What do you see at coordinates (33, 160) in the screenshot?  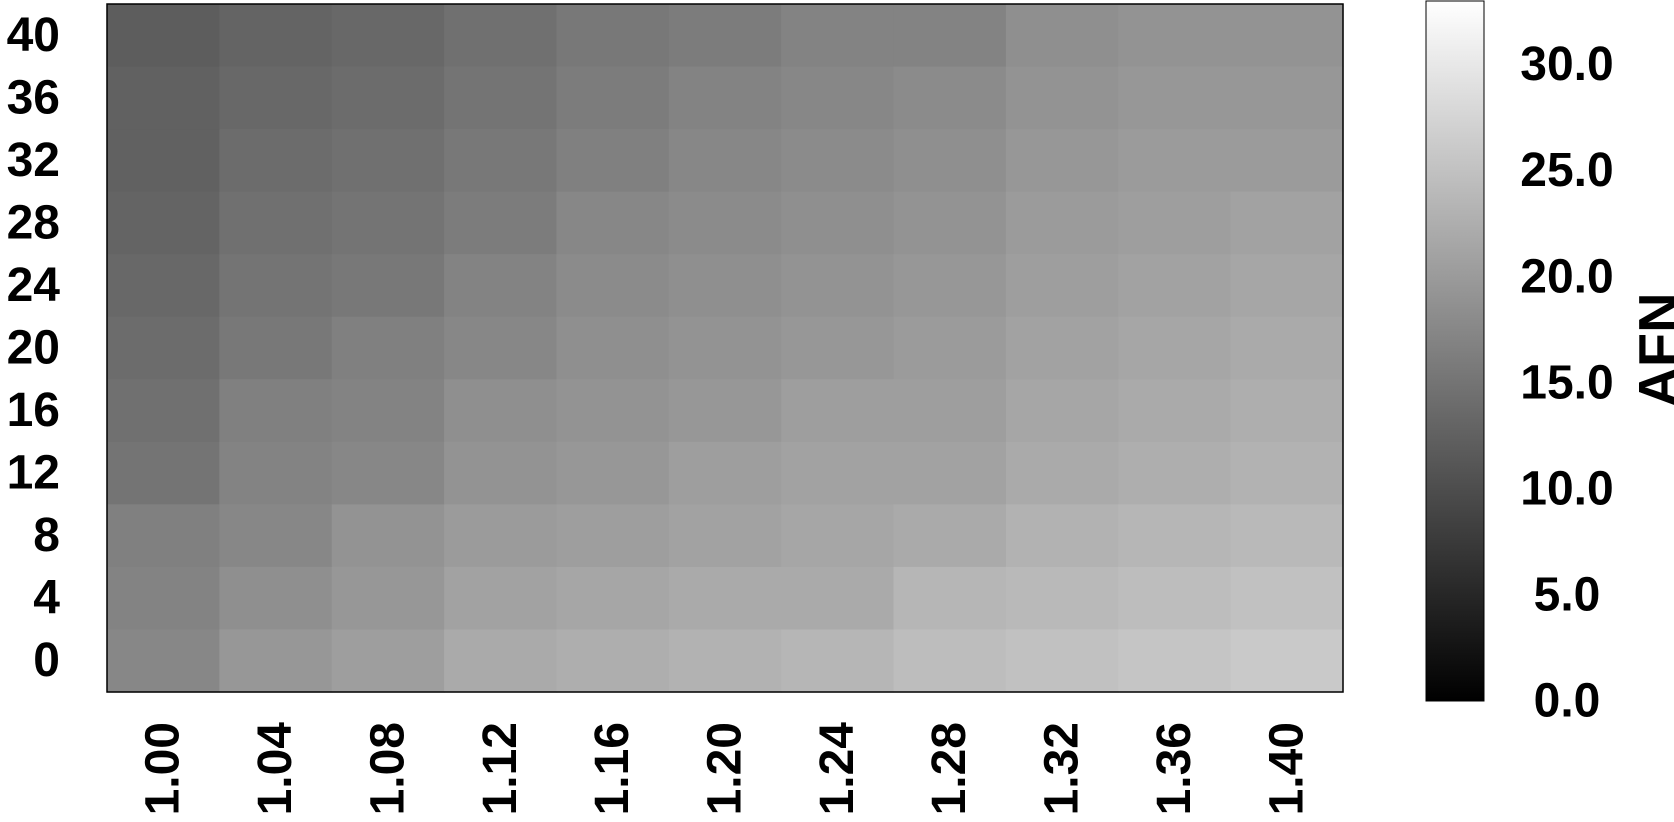 I see `y-tick-label: 32` at bounding box center [33, 160].